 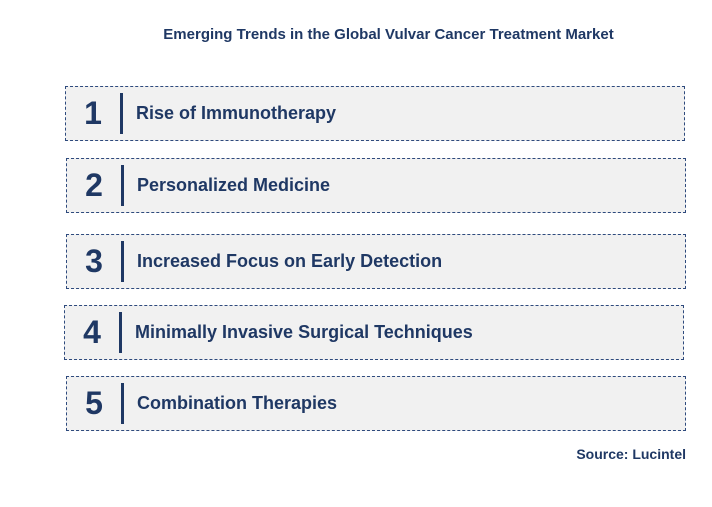 What do you see at coordinates (375, 113) in the screenshot?
I see `trend-item-1: 1 Rise of Immunotherapy` at bounding box center [375, 113].